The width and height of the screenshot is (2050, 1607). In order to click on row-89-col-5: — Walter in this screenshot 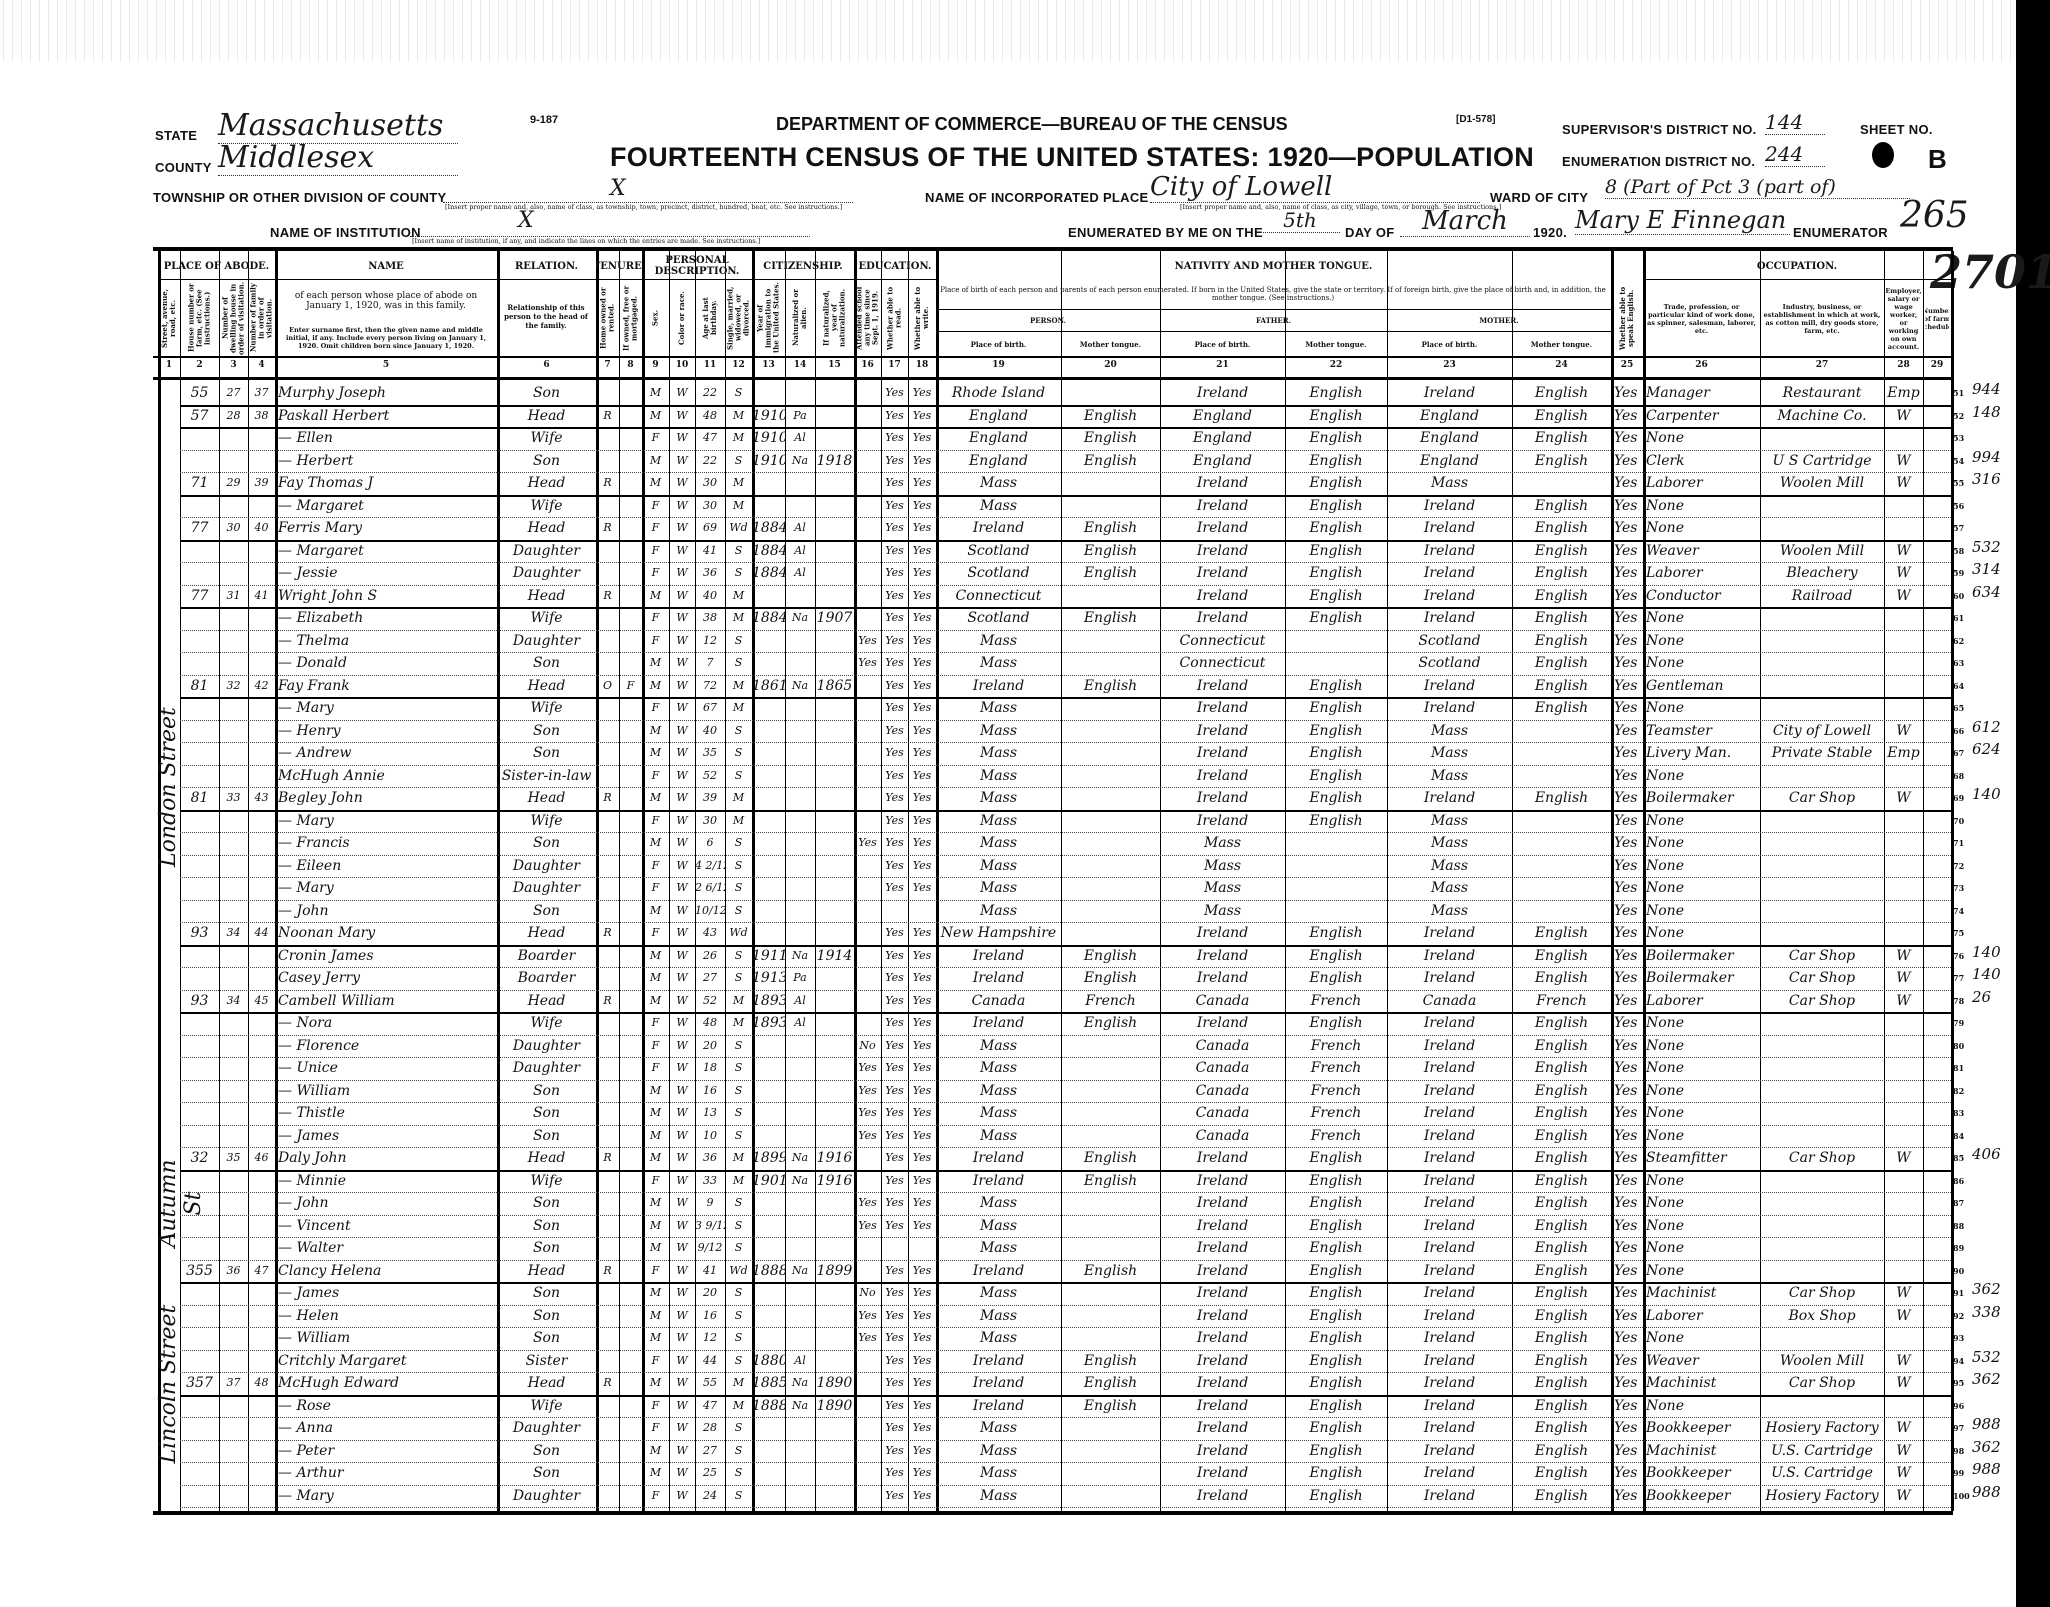, I will do `click(311, 1248)`.